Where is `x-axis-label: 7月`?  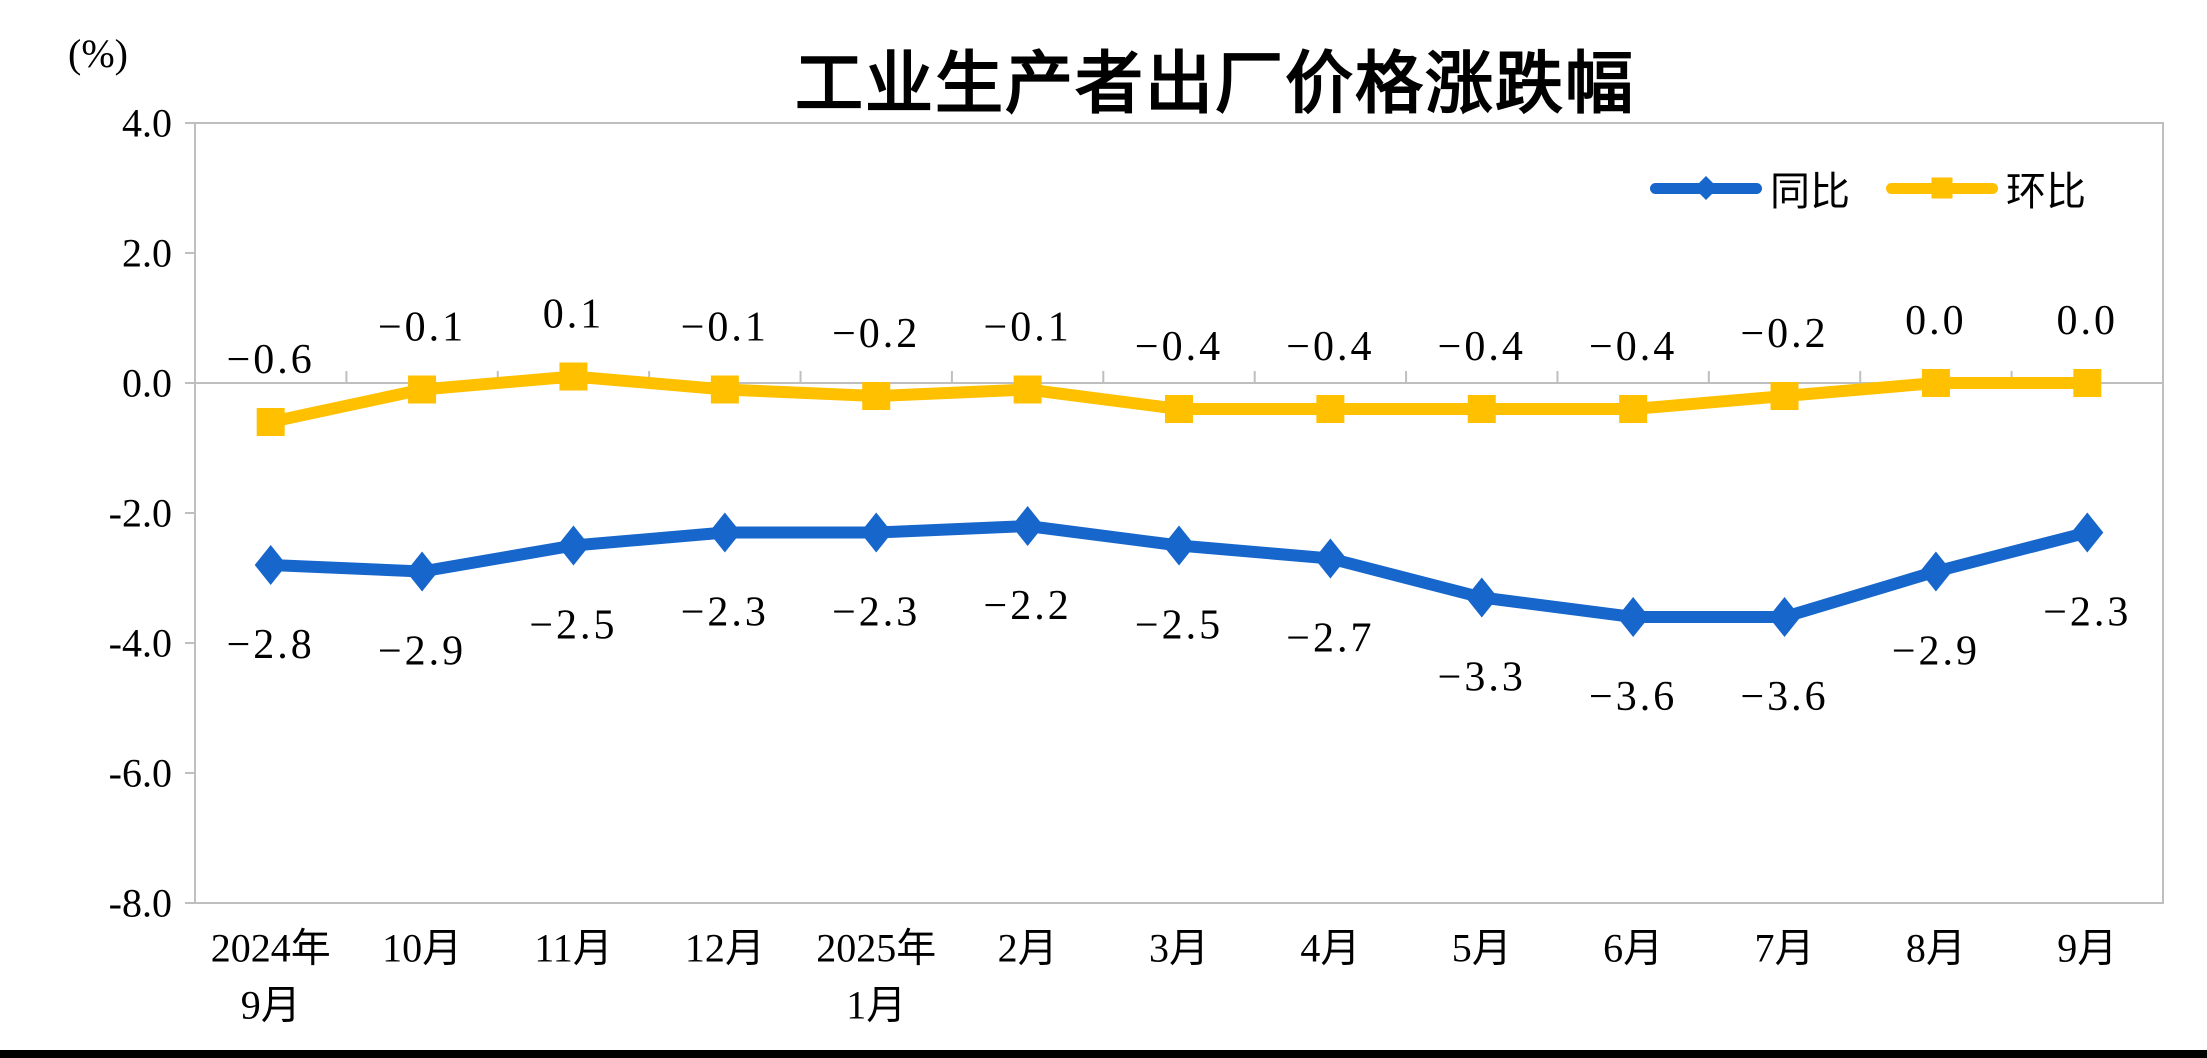 x-axis-label: 7月 is located at coordinates (1785, 948).